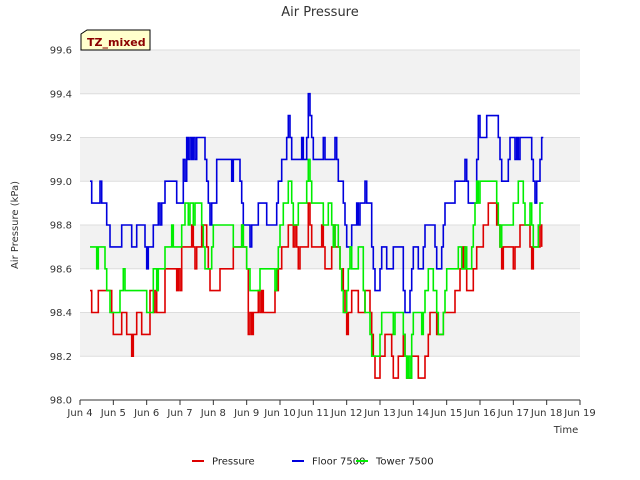 The image size is (640, 480). I want to click on y-tick-label: 99.6, so click(61, 51).